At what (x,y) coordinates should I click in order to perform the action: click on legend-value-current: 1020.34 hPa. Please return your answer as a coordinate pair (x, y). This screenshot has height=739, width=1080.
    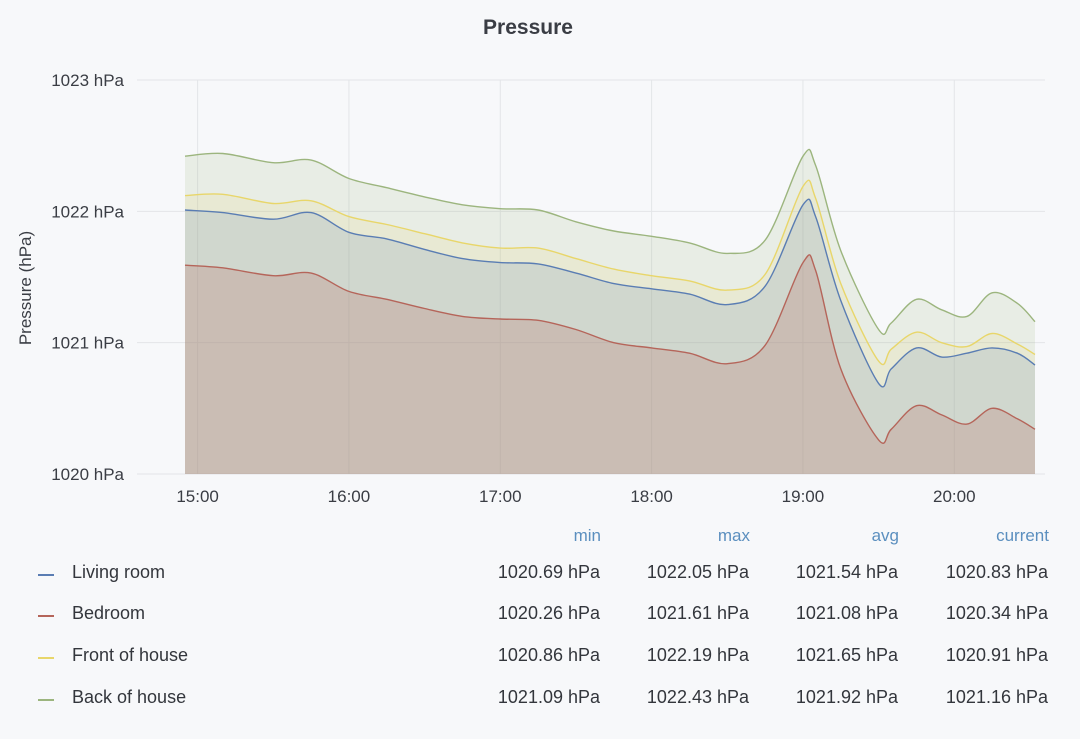
    Looking at the image, I should click on (996, 613).